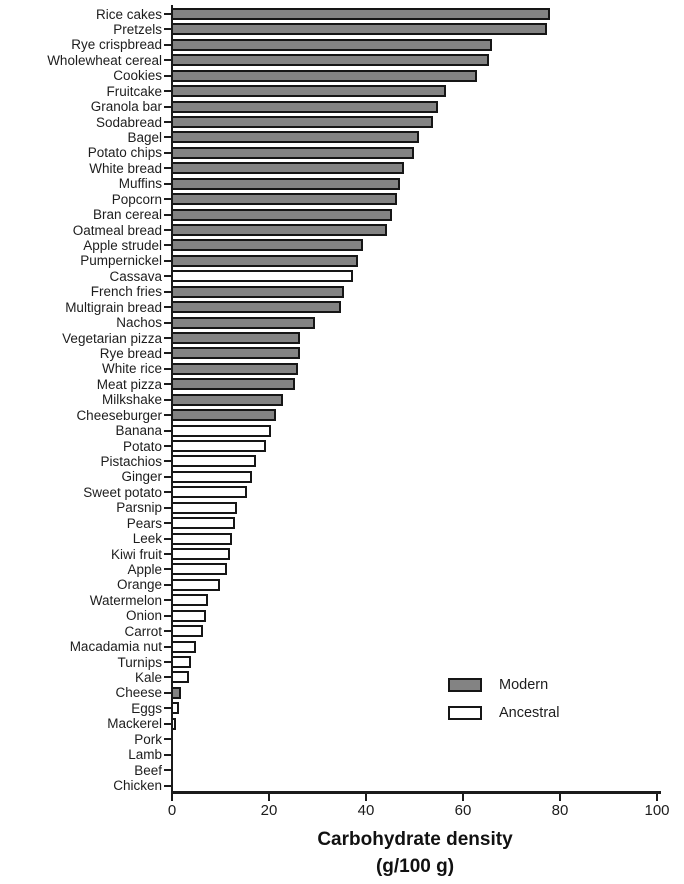  What do you see at coordinates (139, 662) in the screenshot?
I see `category-label: Turnips` at bounding box center [139, 662].